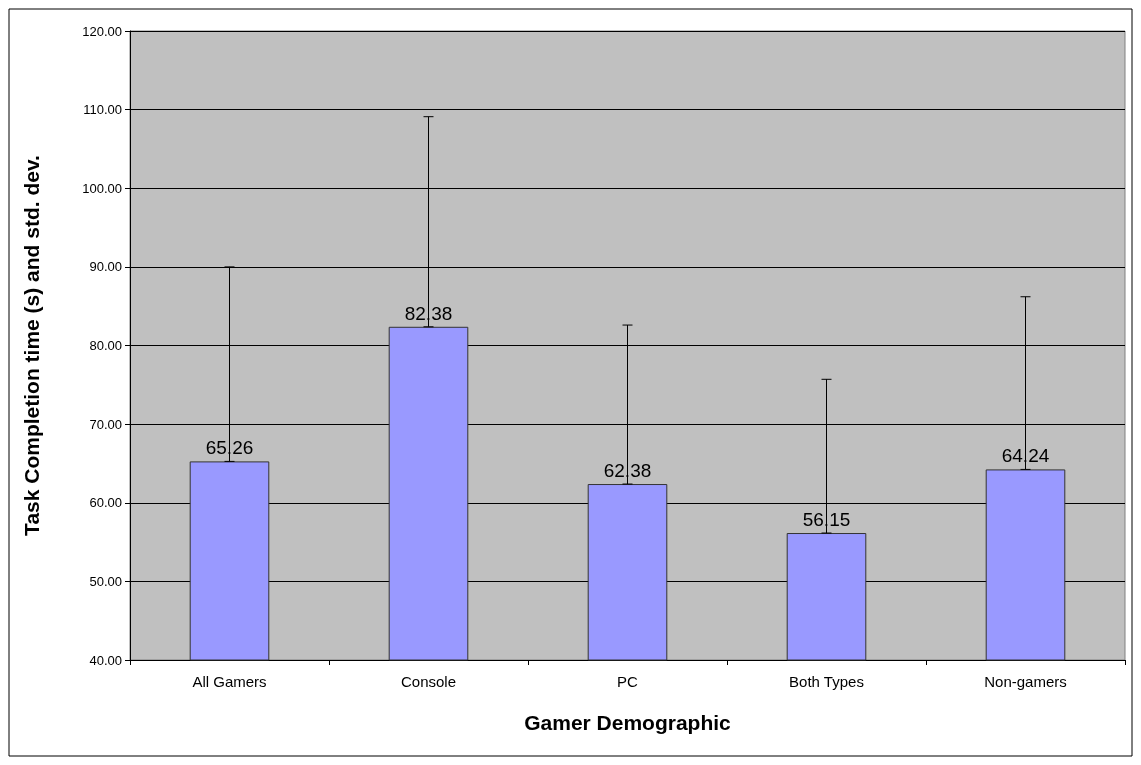 The image size is (1141, 765). What do you see at coordinates (102, 110) in the screenshot?
I see `y-tick-label: 110.00` at bounding box center [102, 110].